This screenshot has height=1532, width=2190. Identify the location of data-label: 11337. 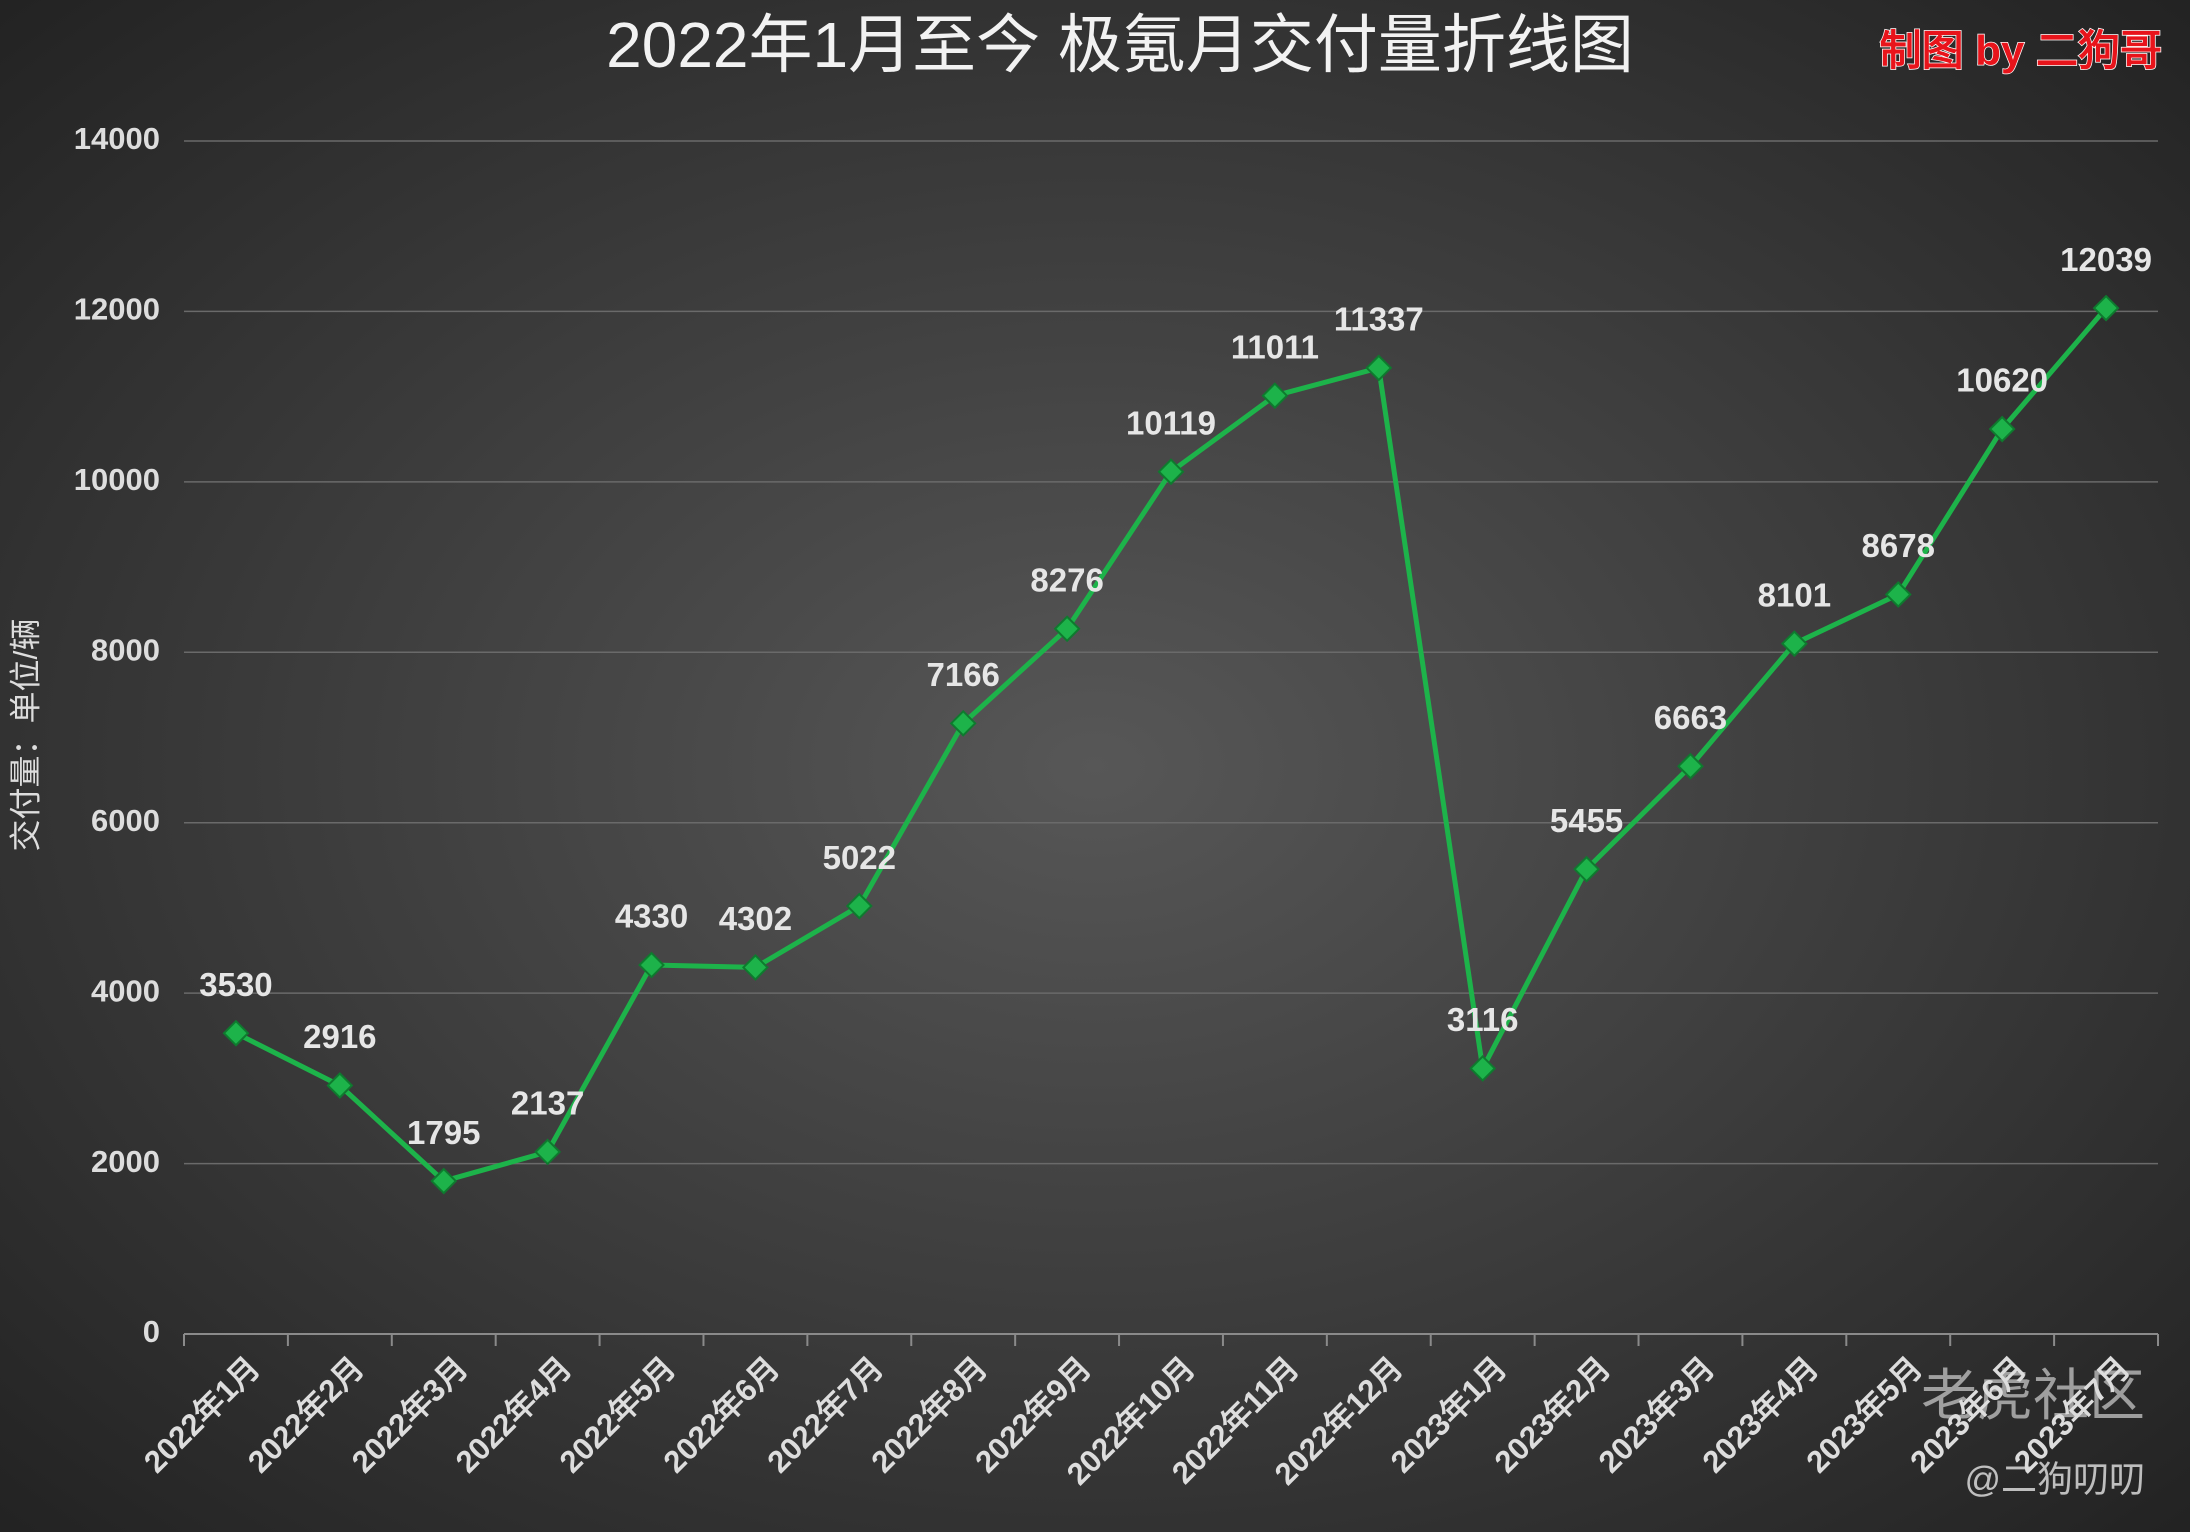
(1379, 319).